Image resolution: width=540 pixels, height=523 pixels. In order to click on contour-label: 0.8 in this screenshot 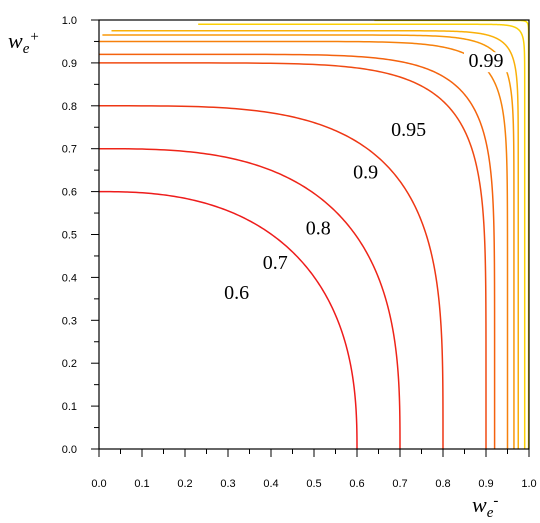, I will do `click(318, 229)`.